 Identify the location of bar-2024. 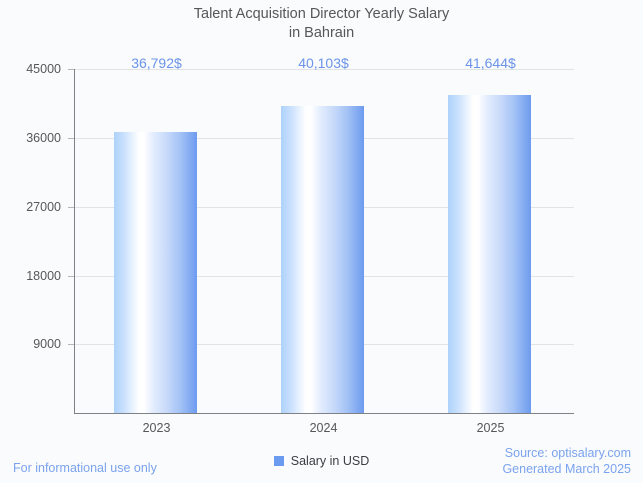
(322, 259).